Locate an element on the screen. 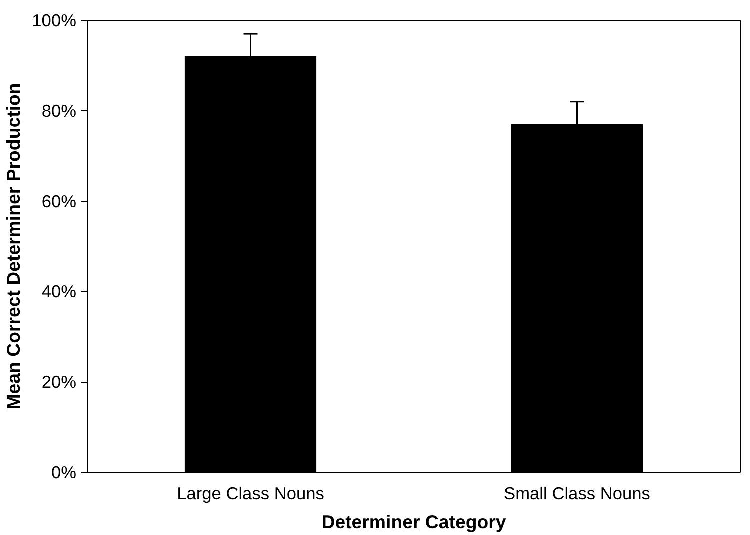 This screenshot has width=750, height=535. y-tick-label: 20% is located at coordinates (59, 382).